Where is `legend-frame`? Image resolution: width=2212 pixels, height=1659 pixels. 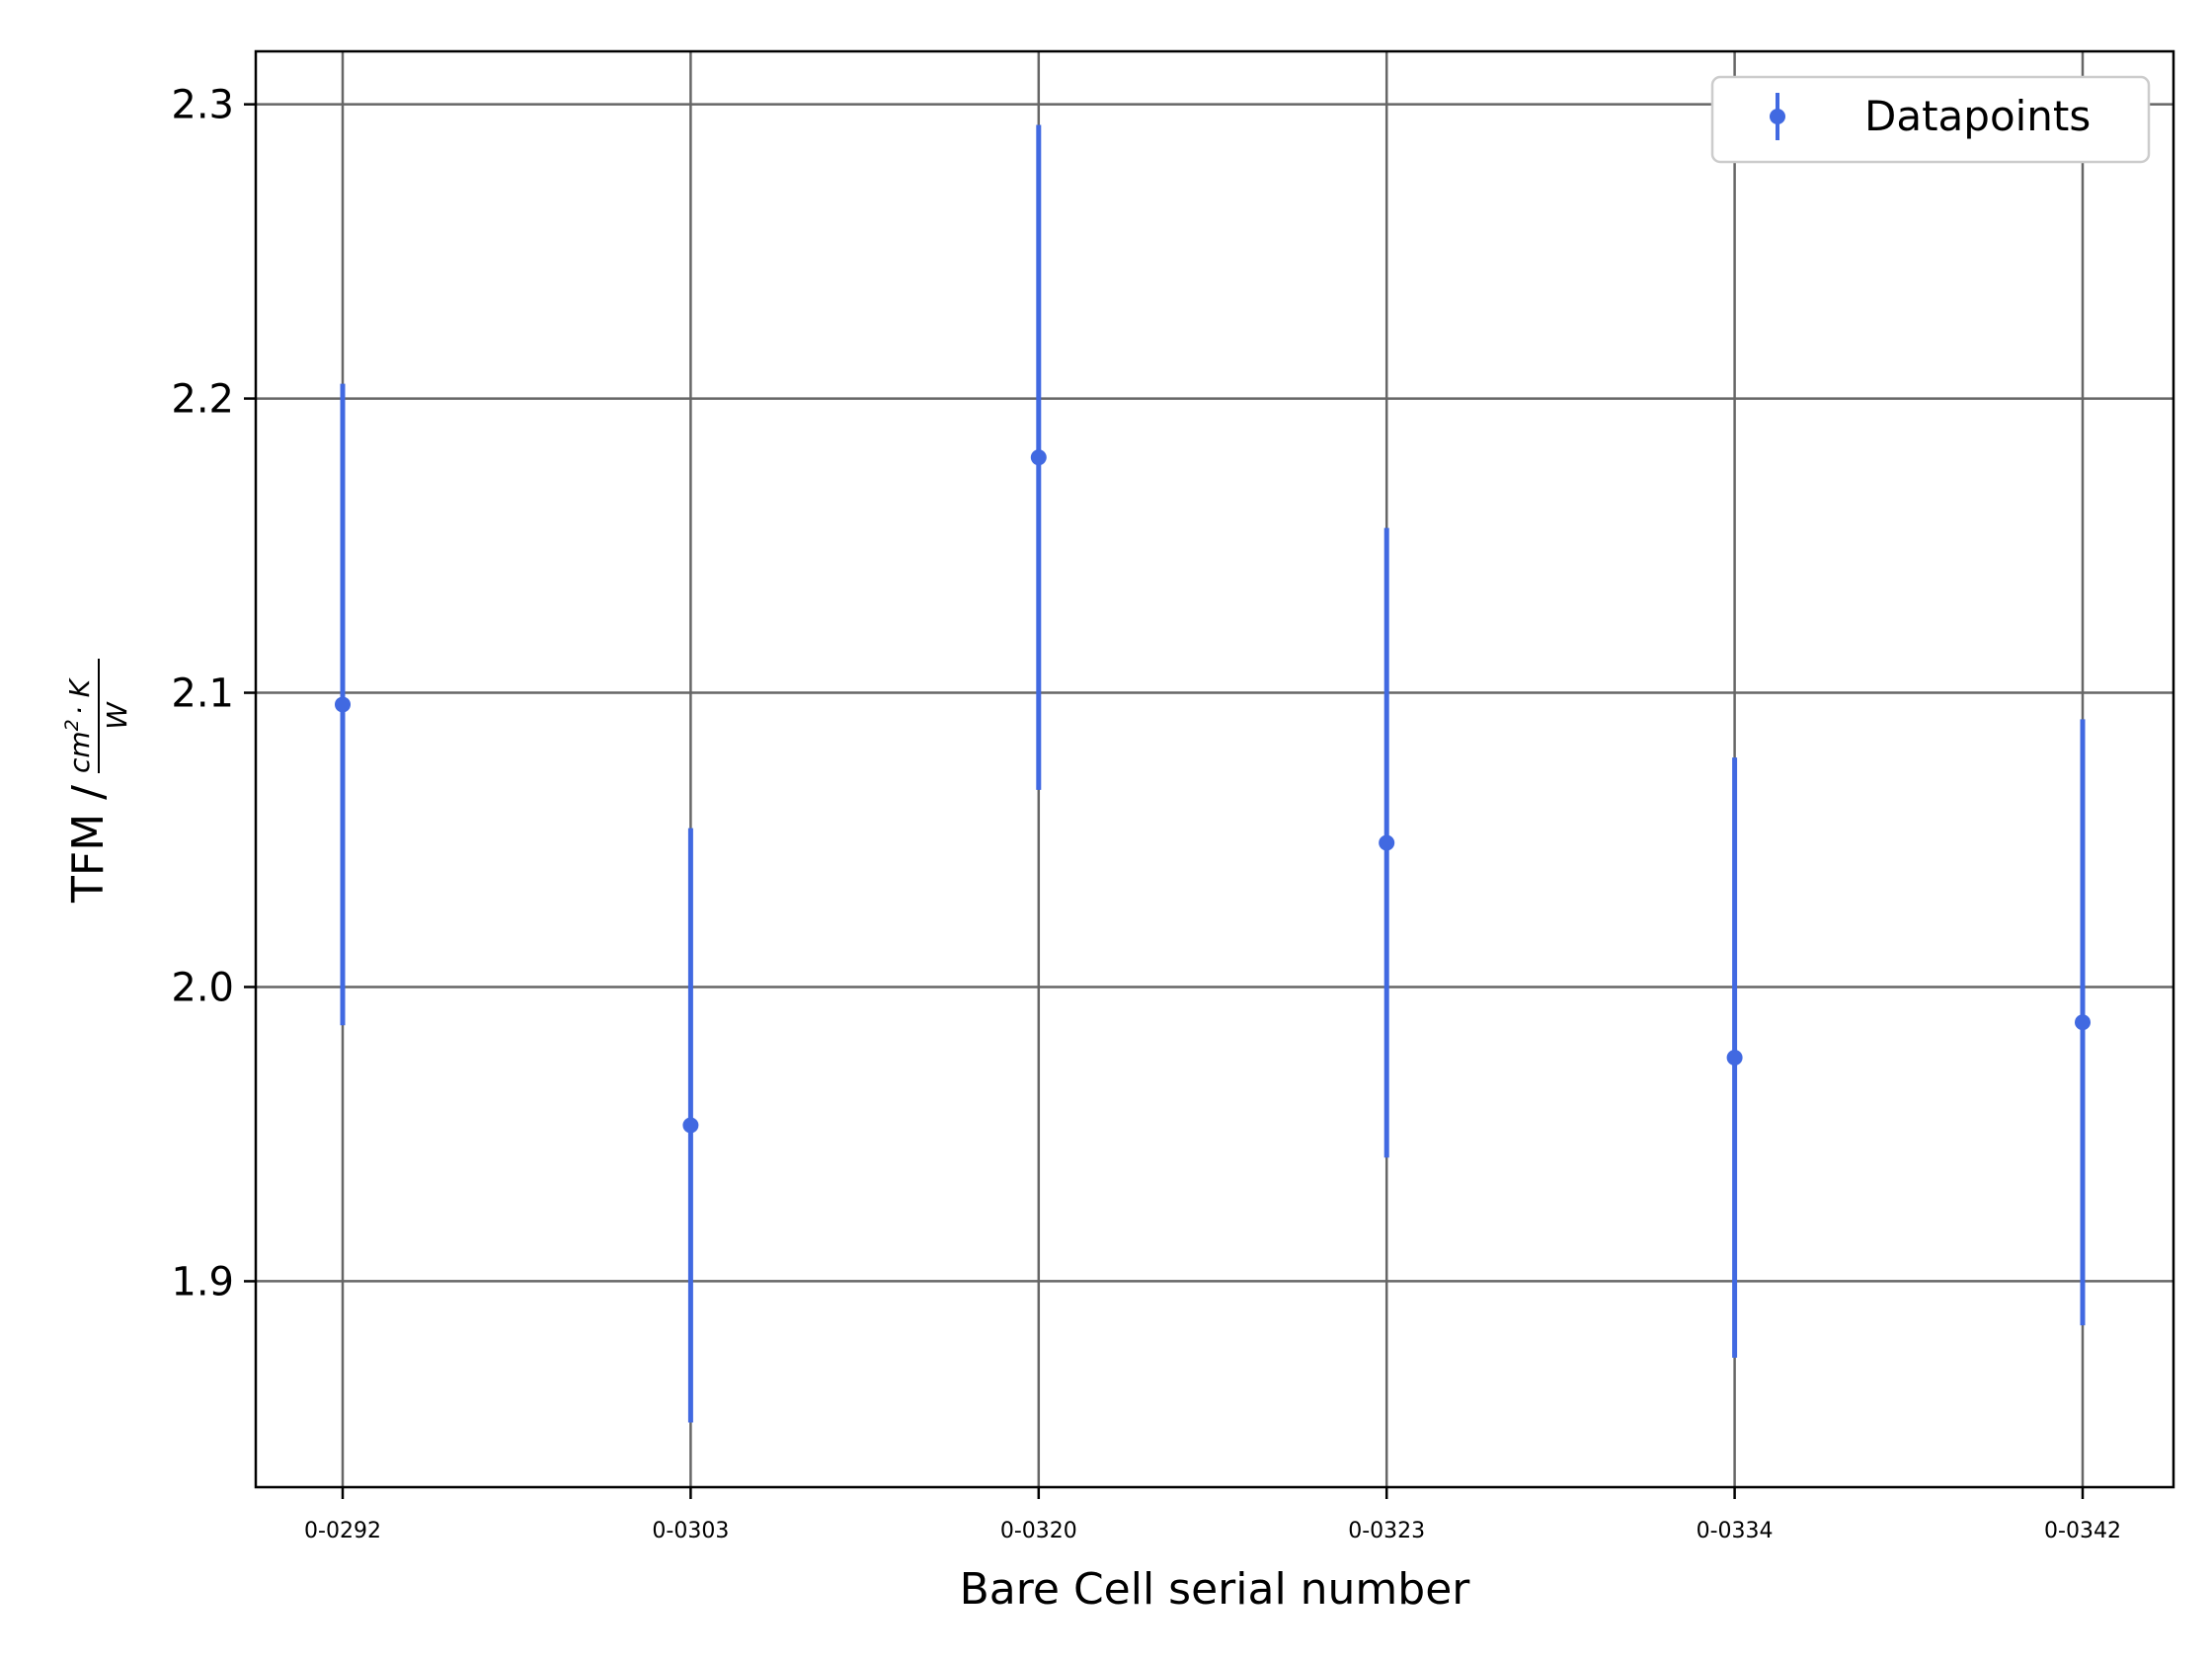 legend-frame is located at coordinates (1931, 120).